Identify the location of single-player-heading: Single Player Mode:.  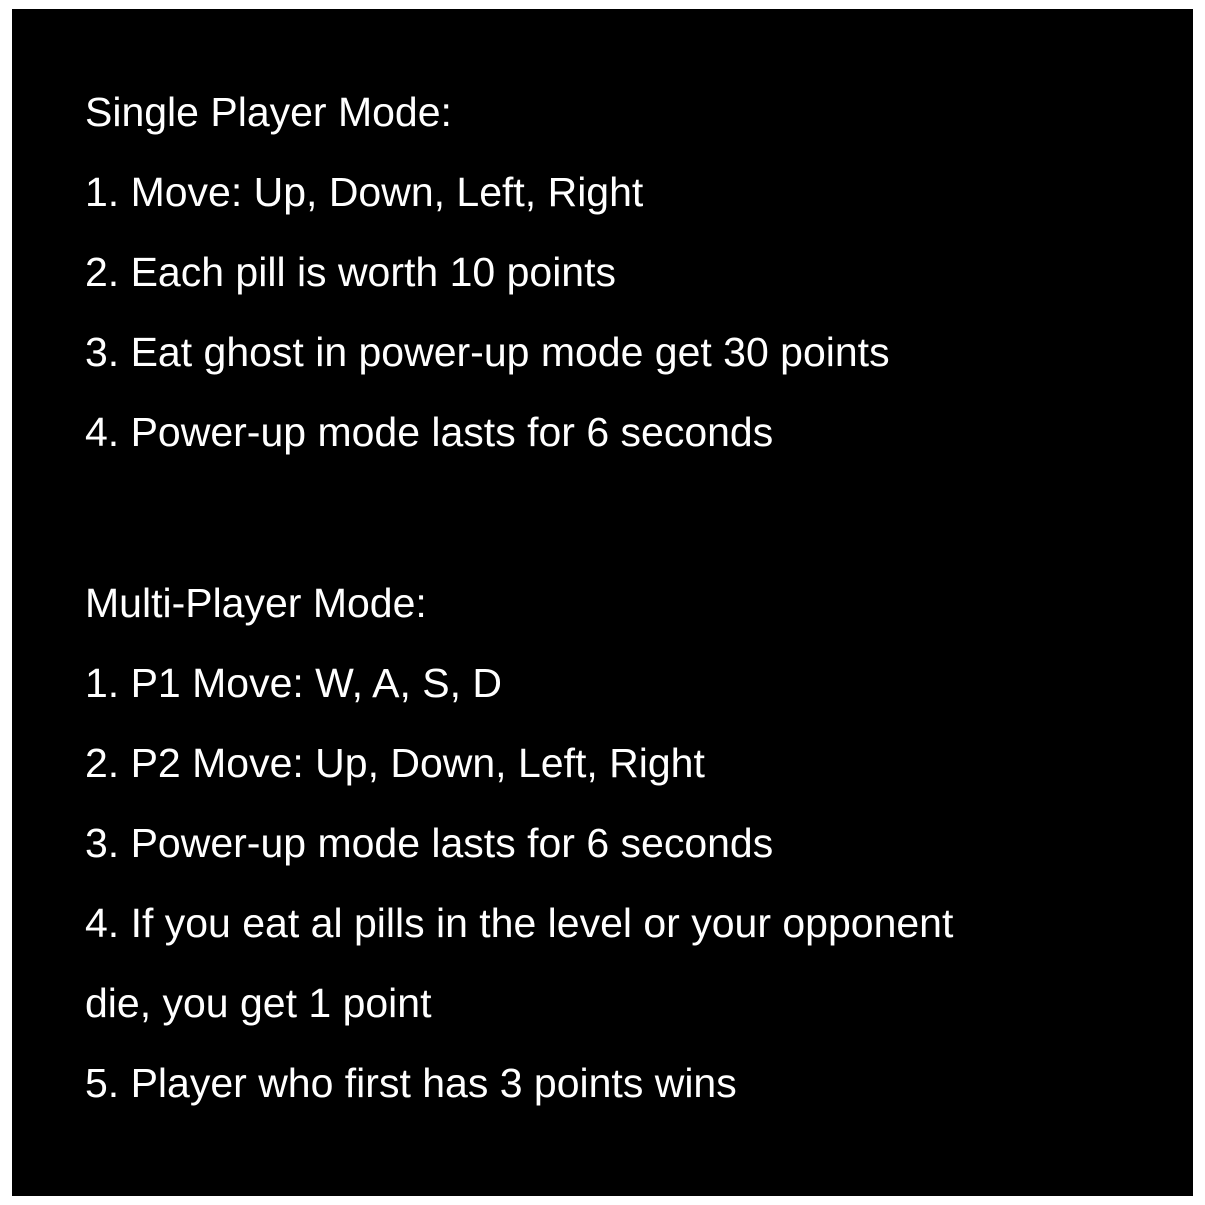
(268, 112).